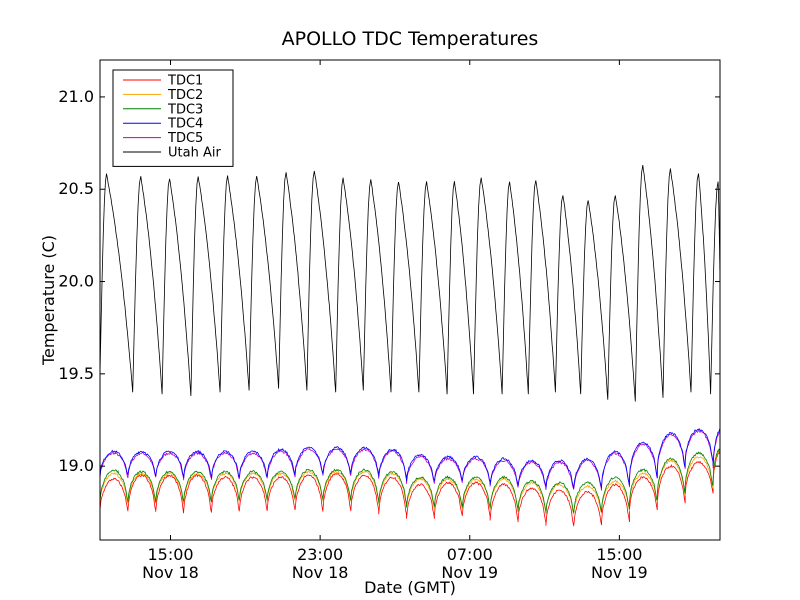 The height and width of the screenshot is (600, 800). What do you see at coordinates (76, 465) in the screenshot?
I see `y-tick-label: 19.0` at bounding box center [76, 465].